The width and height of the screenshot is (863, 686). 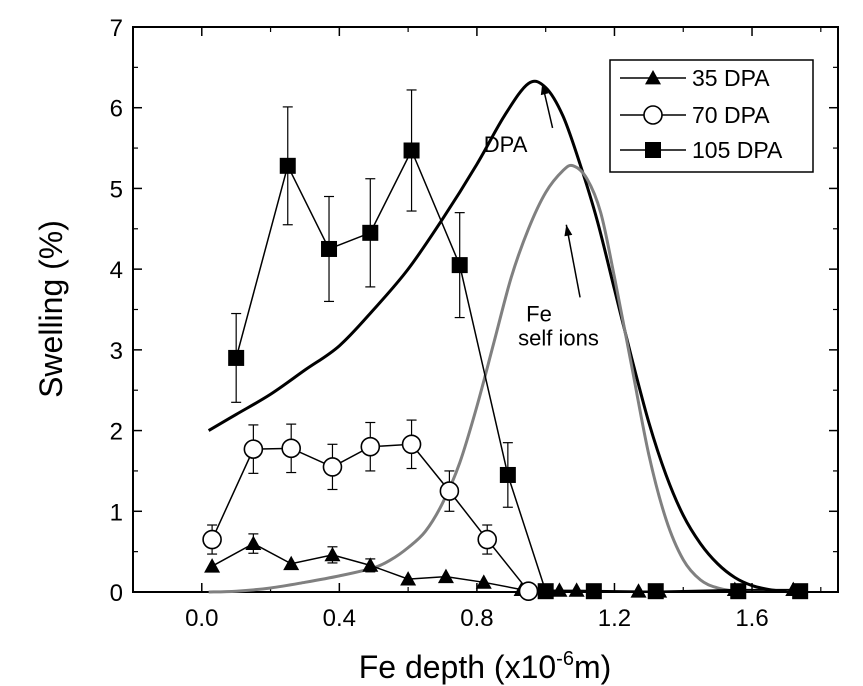 I want to click on x-tick-label: 1.2, so click(x=614, y=618).